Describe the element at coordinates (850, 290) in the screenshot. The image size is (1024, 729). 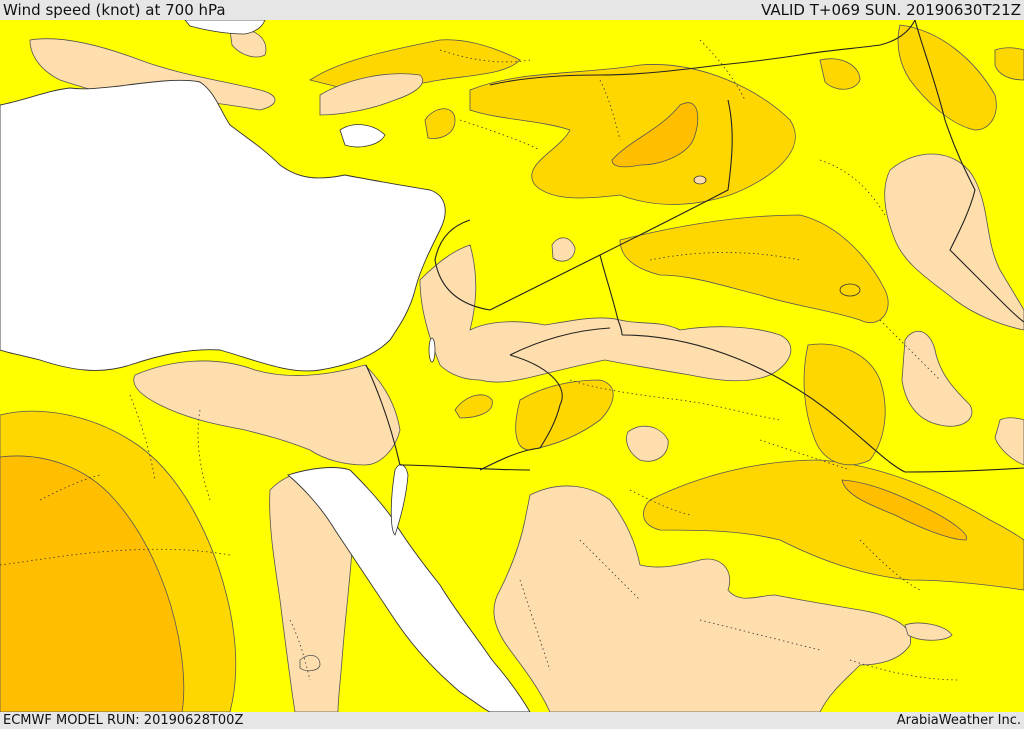
I see `lake-east` at that location.